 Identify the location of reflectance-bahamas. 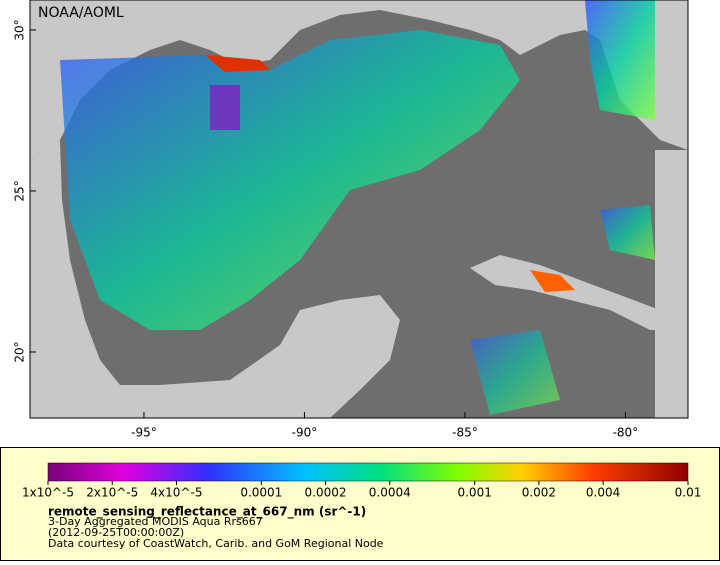
(627, 232).